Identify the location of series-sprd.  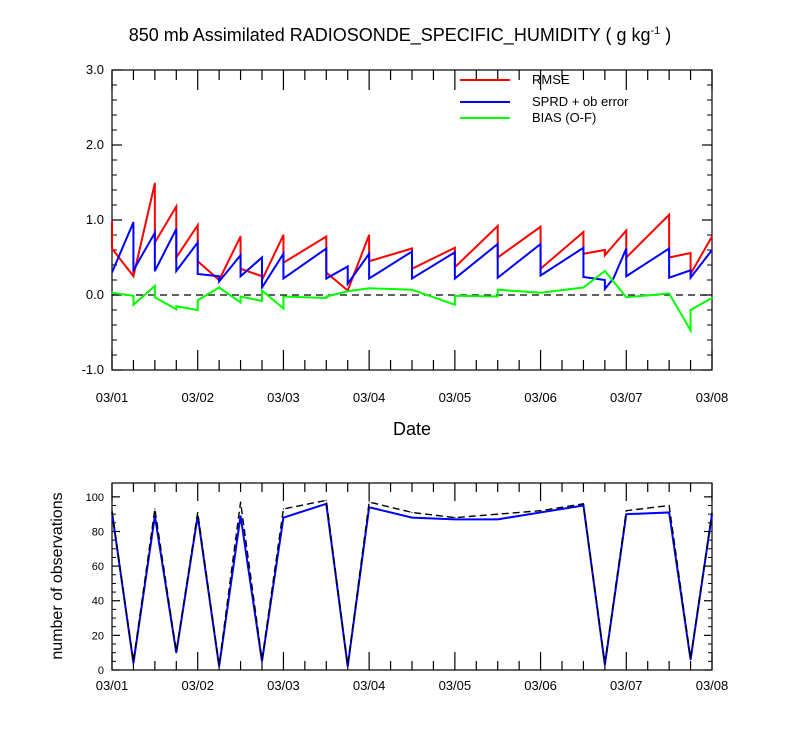
(412, 256).